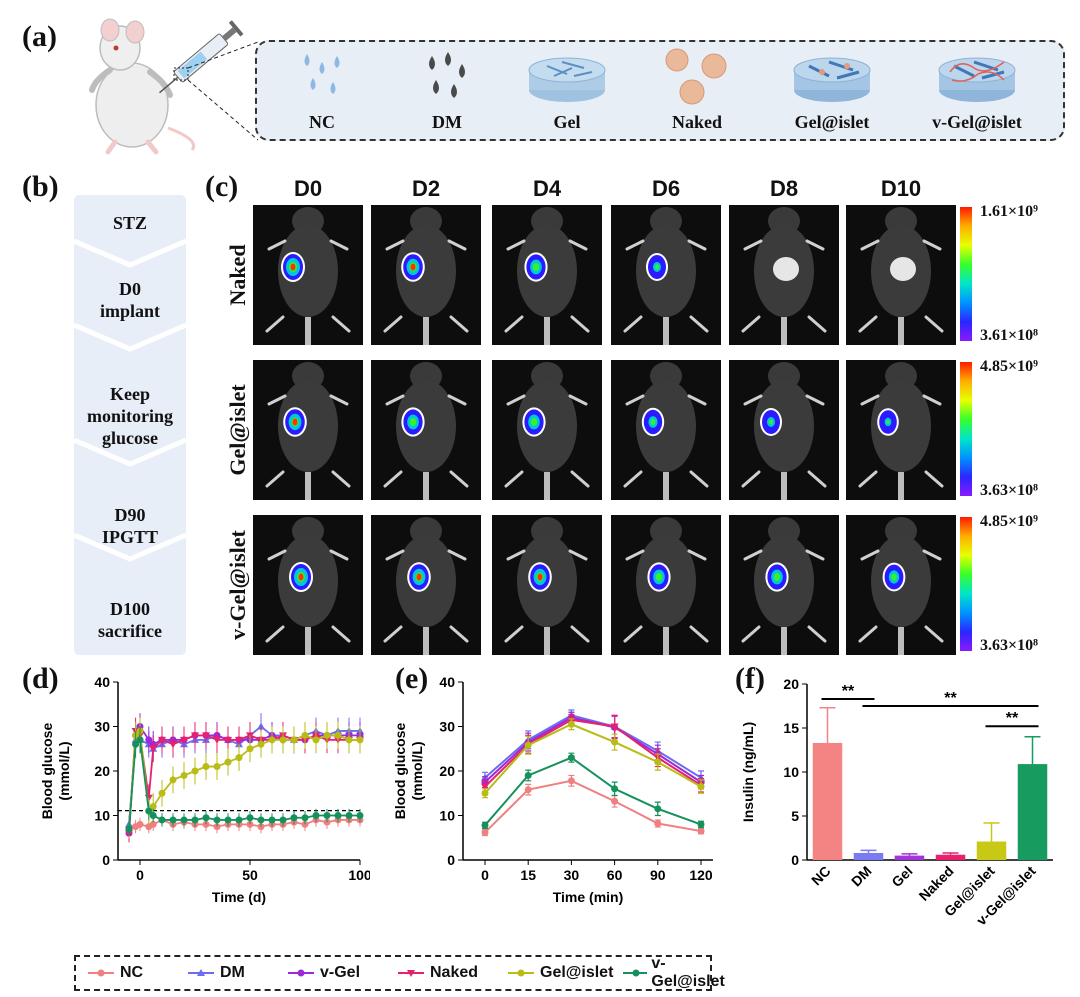 The width and height of the screenshot is (1080, 997). What do you see at coordinates (1009, 490) in the screenshot?
I see `color-scale-min: 3.63×10⁸` at bounding box center [1009, 490].